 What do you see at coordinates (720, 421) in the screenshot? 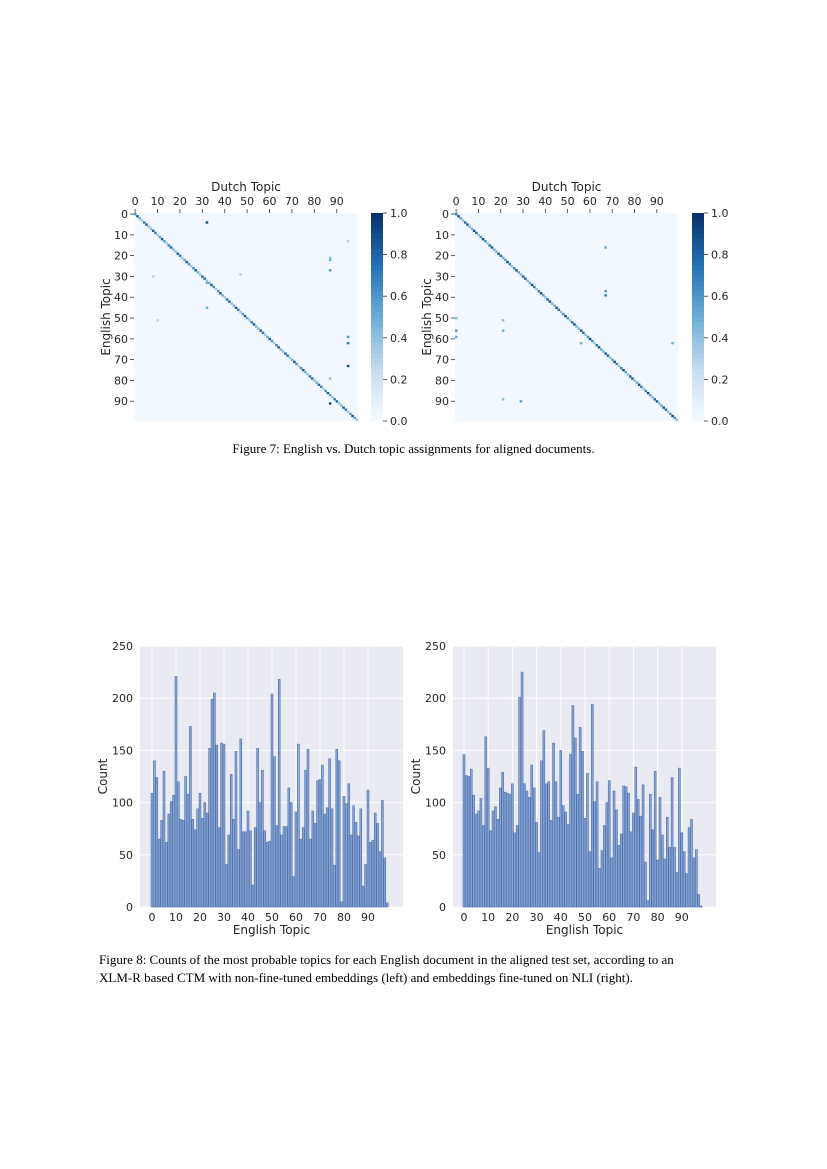
I see `colorbar-tick-label: 0.0` at bounding box center [720, 421].